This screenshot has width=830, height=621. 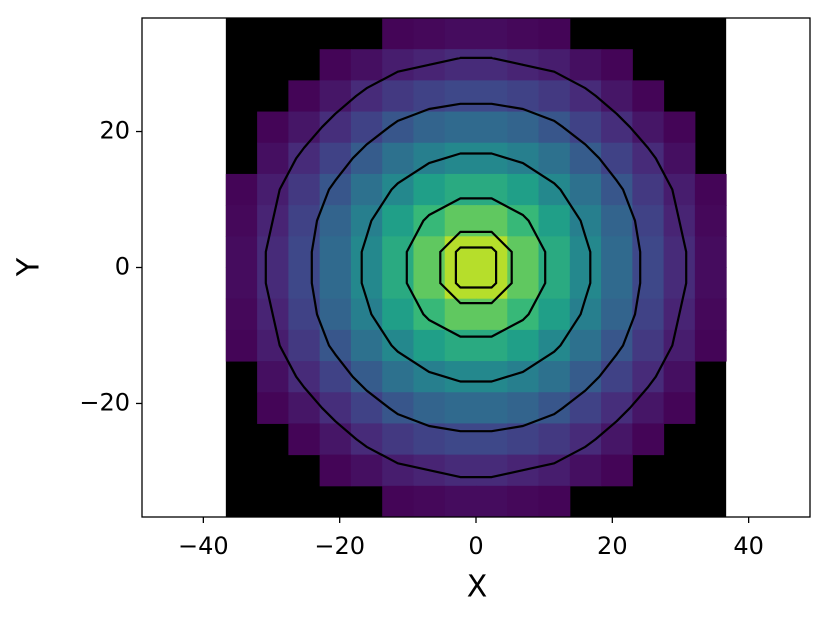 What do you see at coordinates (122, 267) in the screenshot?
I see `y-tick-label: 0` at bounding box center [122, 267].